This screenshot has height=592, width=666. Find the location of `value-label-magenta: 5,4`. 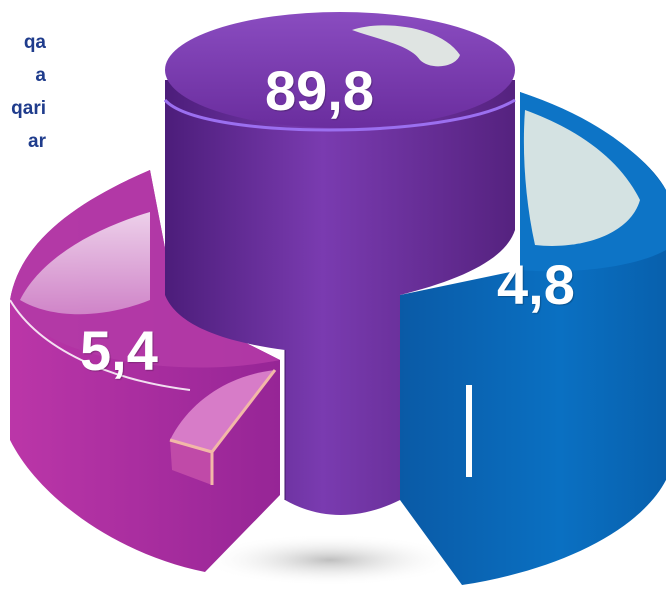

value-label-magenta: 5,4 is located at coordinates (119, 350).